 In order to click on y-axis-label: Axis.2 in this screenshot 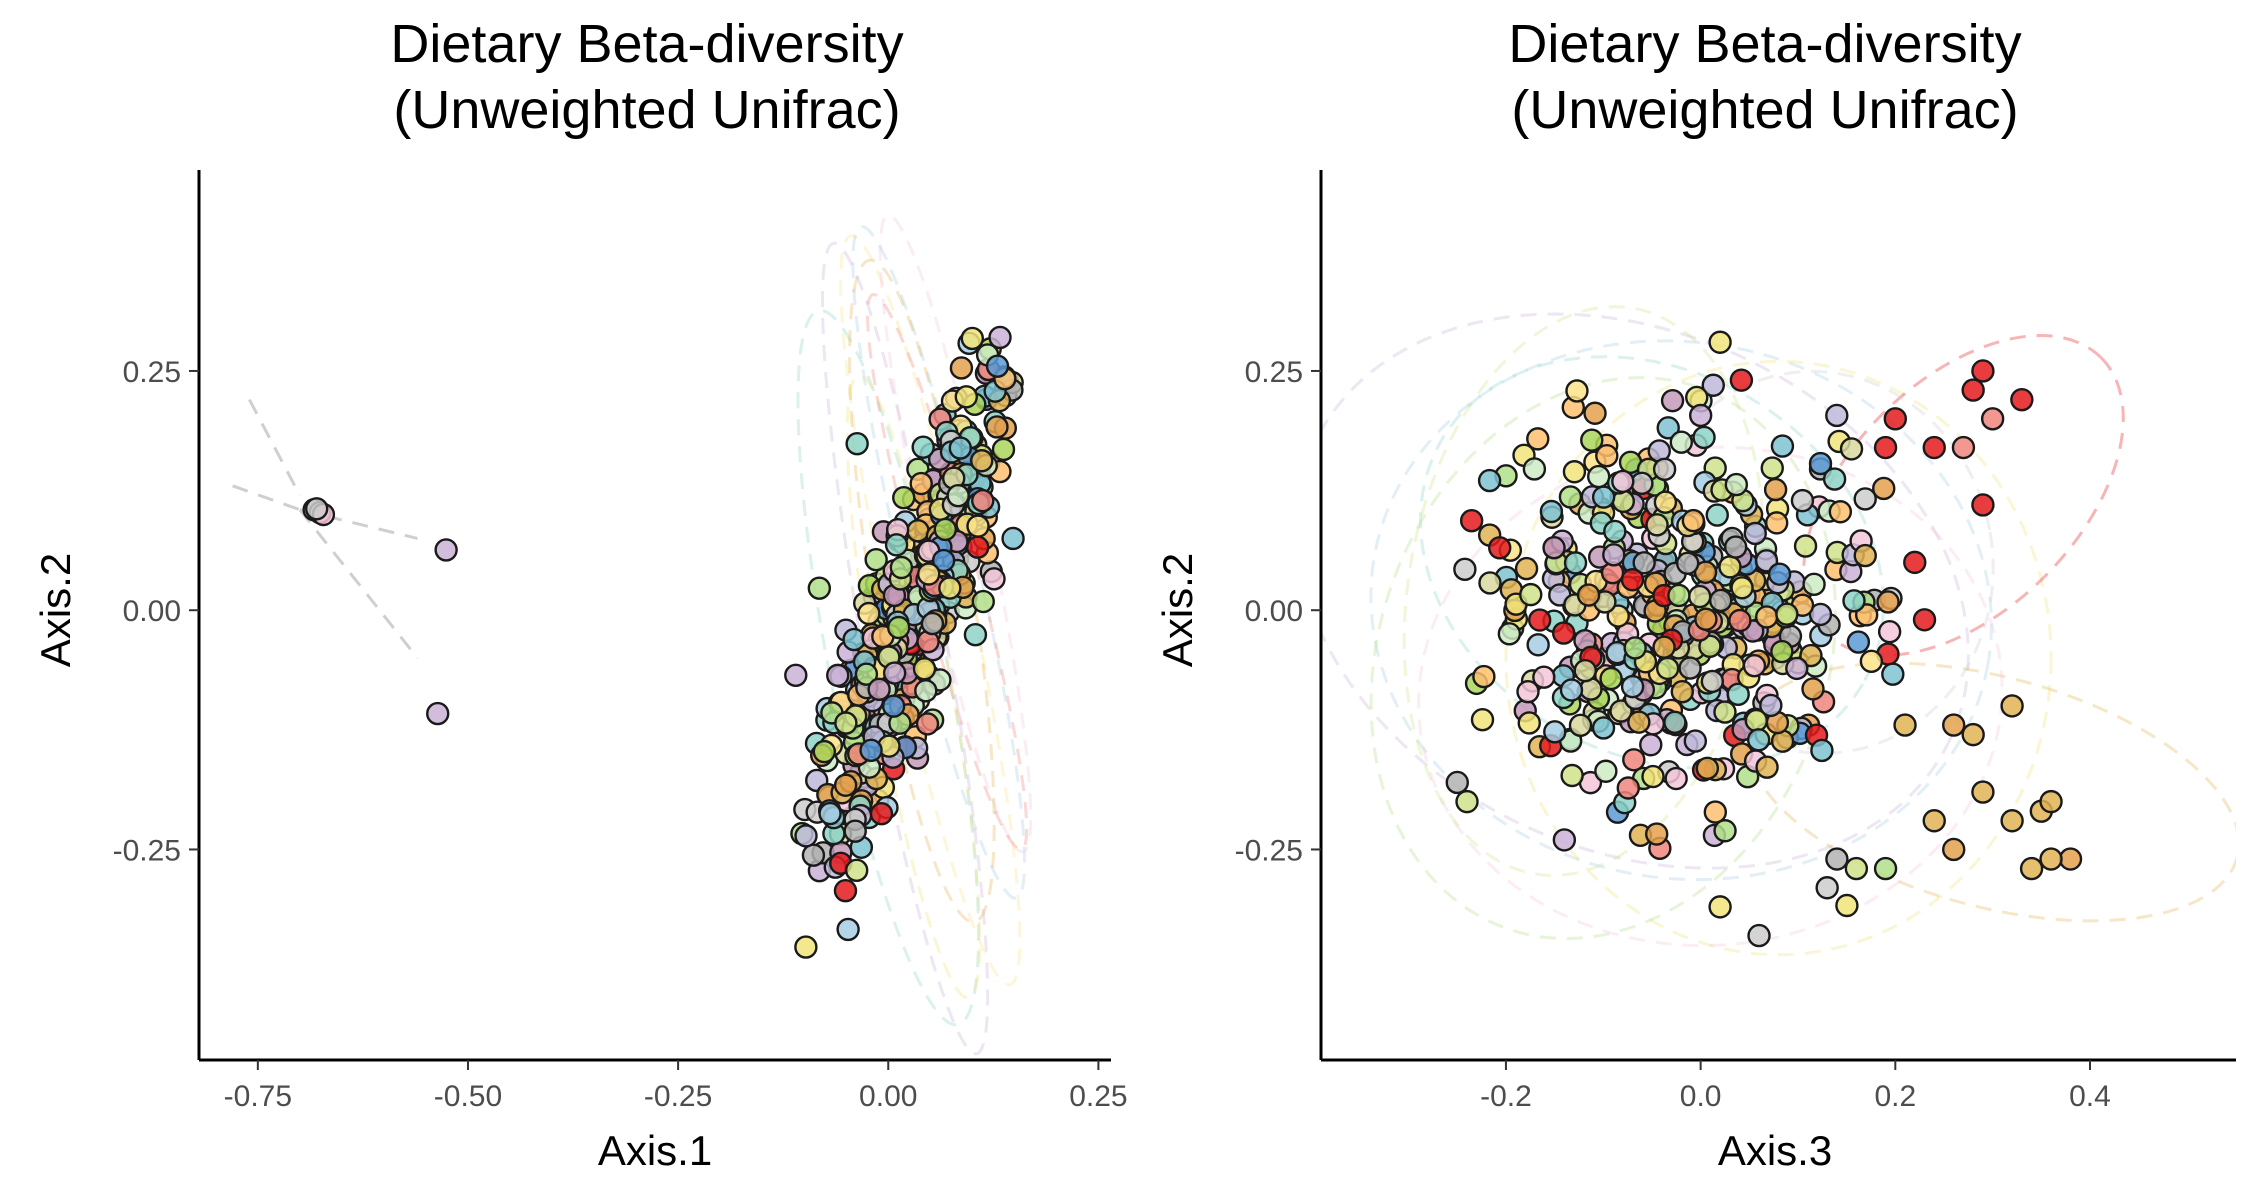, I will do `click(1177, 610)`.